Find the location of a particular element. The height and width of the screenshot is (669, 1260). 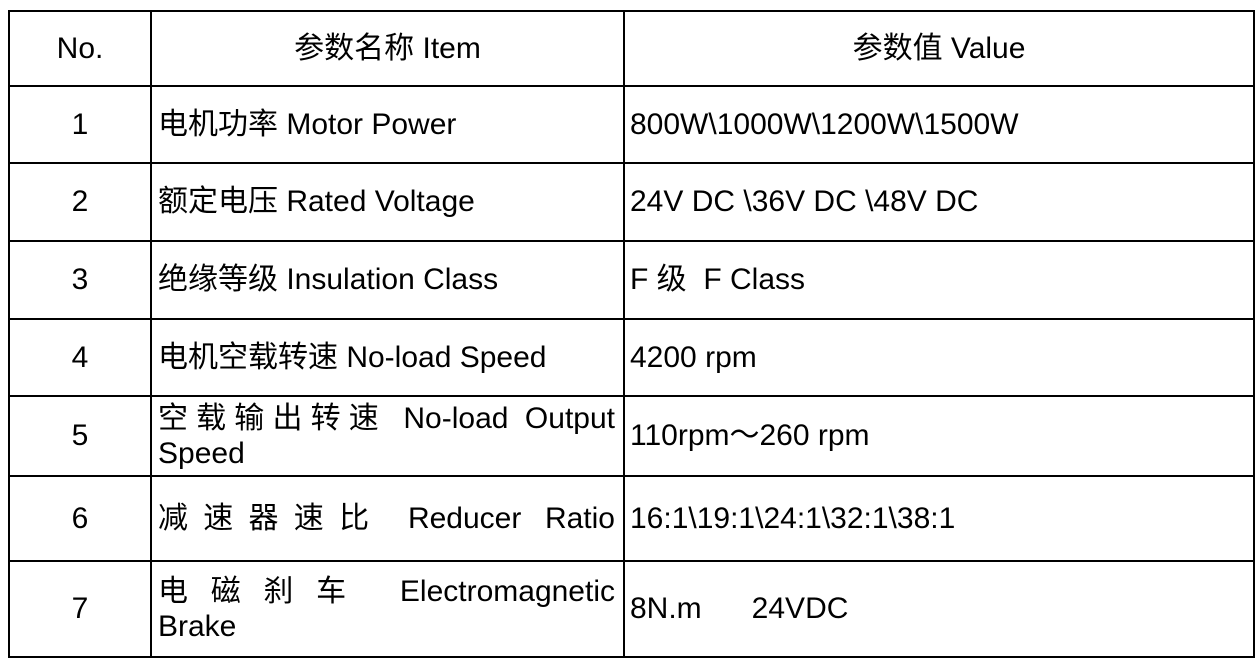

value-cell: 24V DC \36V DC \48V DC is located at coordinates (939, 202).